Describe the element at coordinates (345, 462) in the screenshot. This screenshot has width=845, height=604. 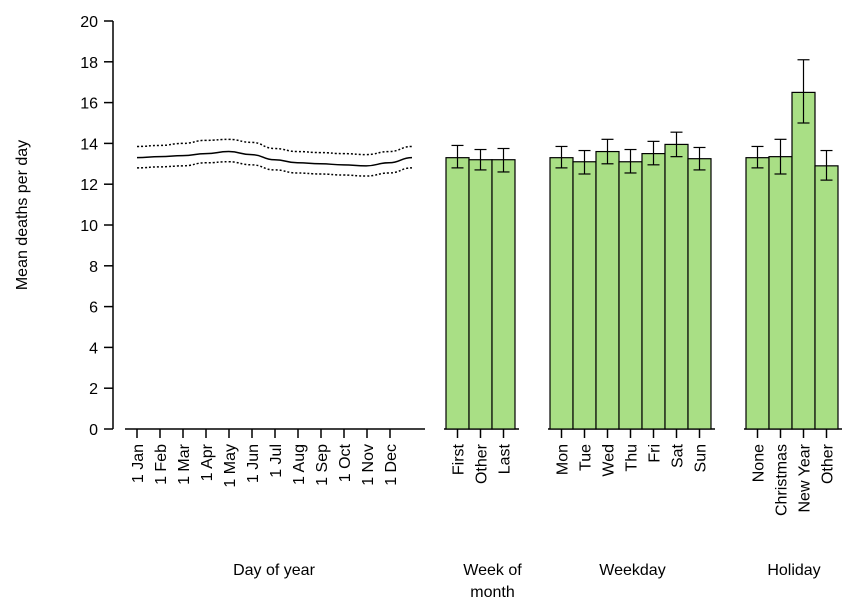
I see `x-tick-label: 1 Oct` at that location.